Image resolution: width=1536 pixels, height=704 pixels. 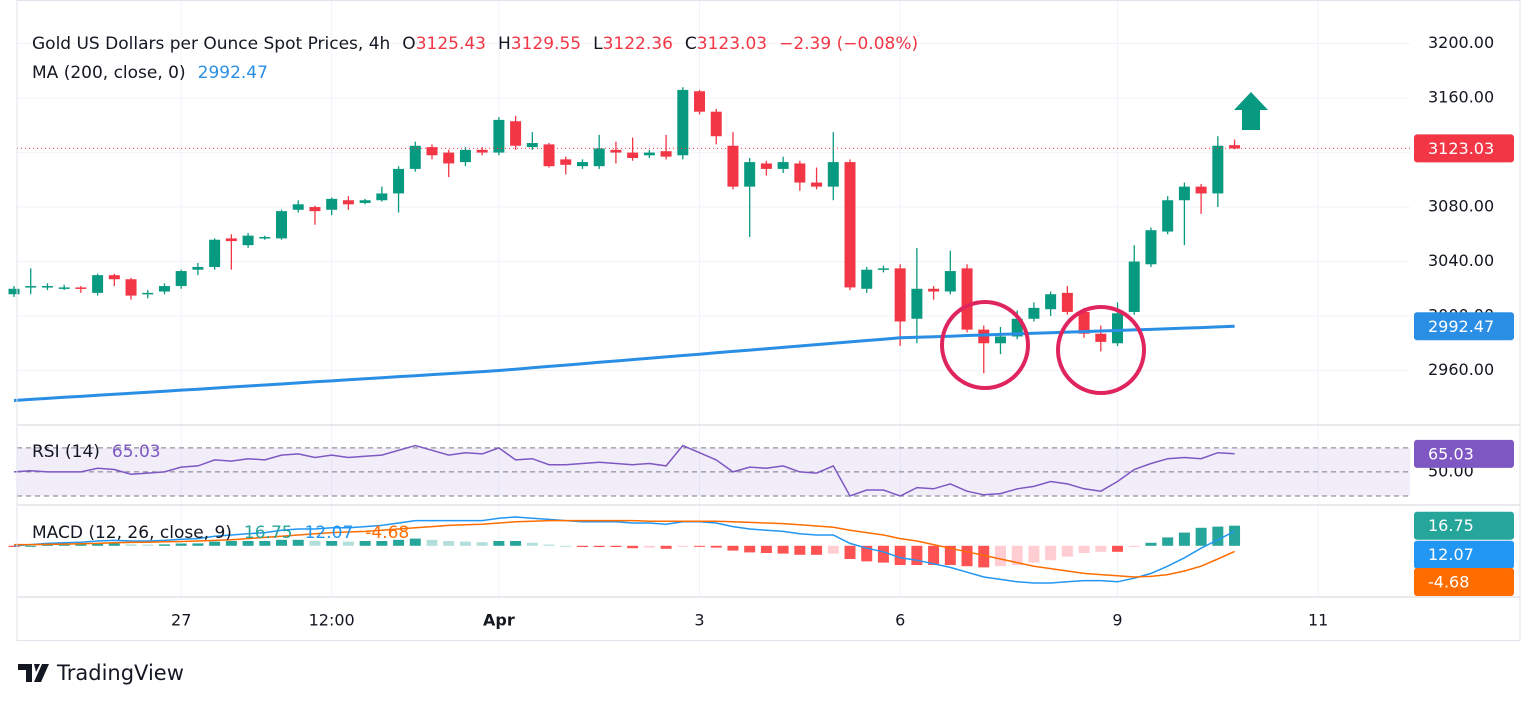 I want to click on high-label: H, so click(x=504, y=44).